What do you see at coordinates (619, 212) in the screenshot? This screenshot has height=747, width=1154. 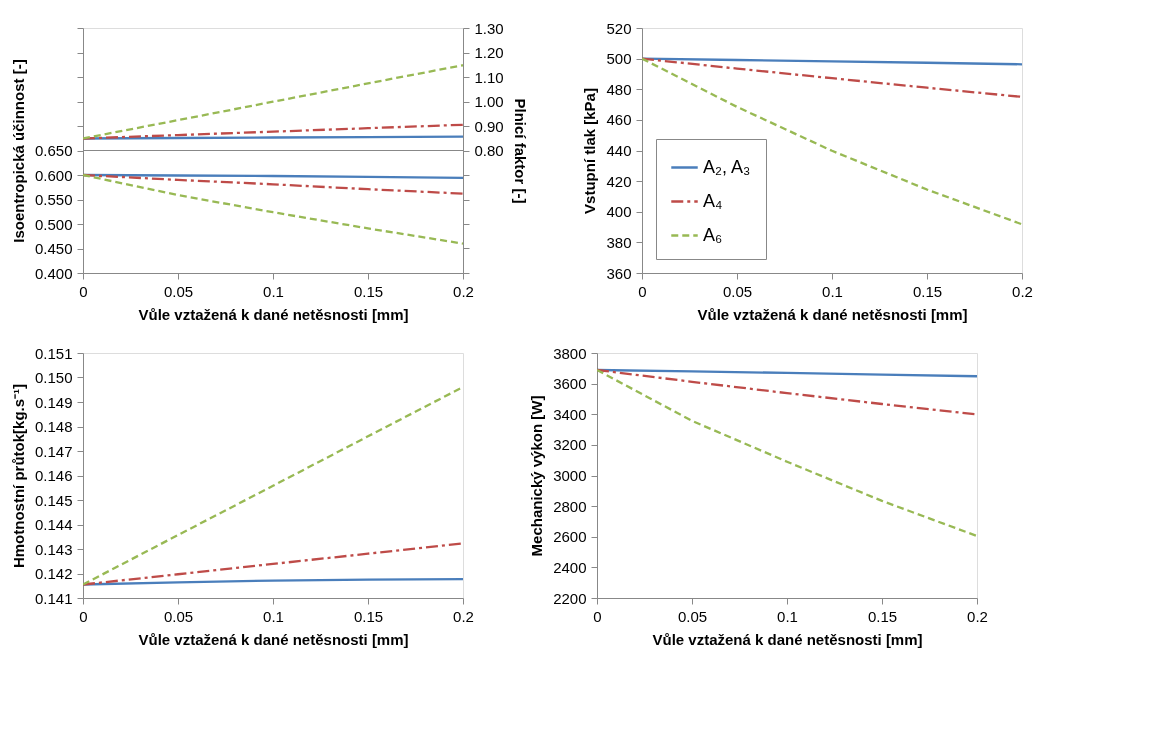 I see `y-tick-label: 400` at bounding box center [619, 212].